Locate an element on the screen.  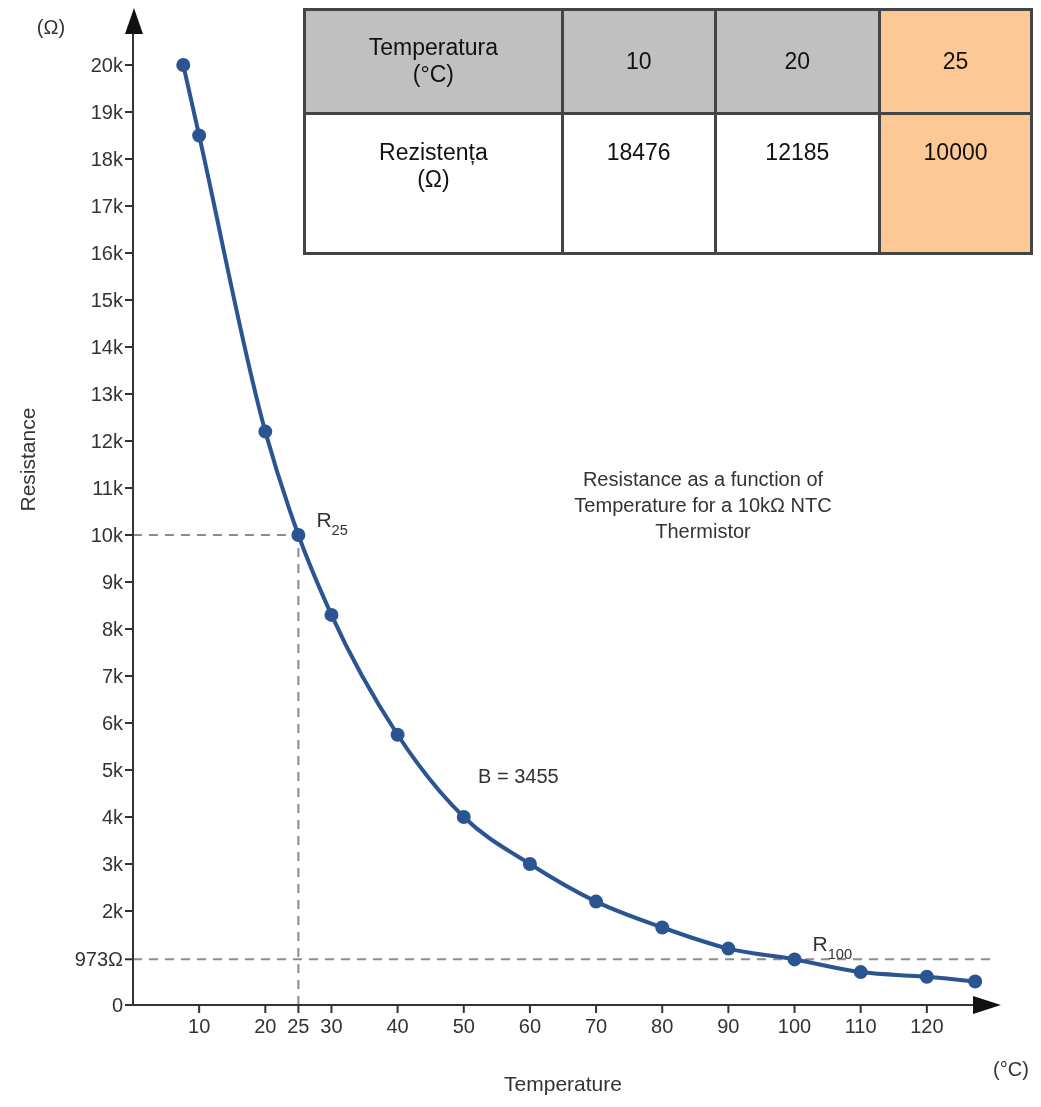
x-tick-label: 20 is located at coordinates (265, 1026).